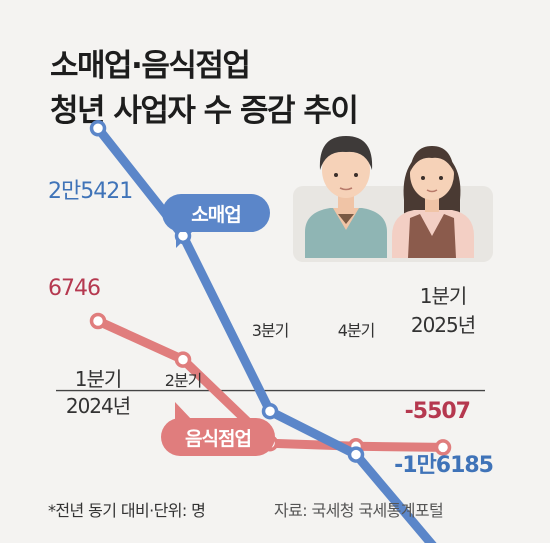 Image resolution: width=550 pixels, height=543 pixels. What do you see at coordinates (443, 465) in the screenshot?
I see `retail-end-value: -1만6185` at bounding box center [443, 465].